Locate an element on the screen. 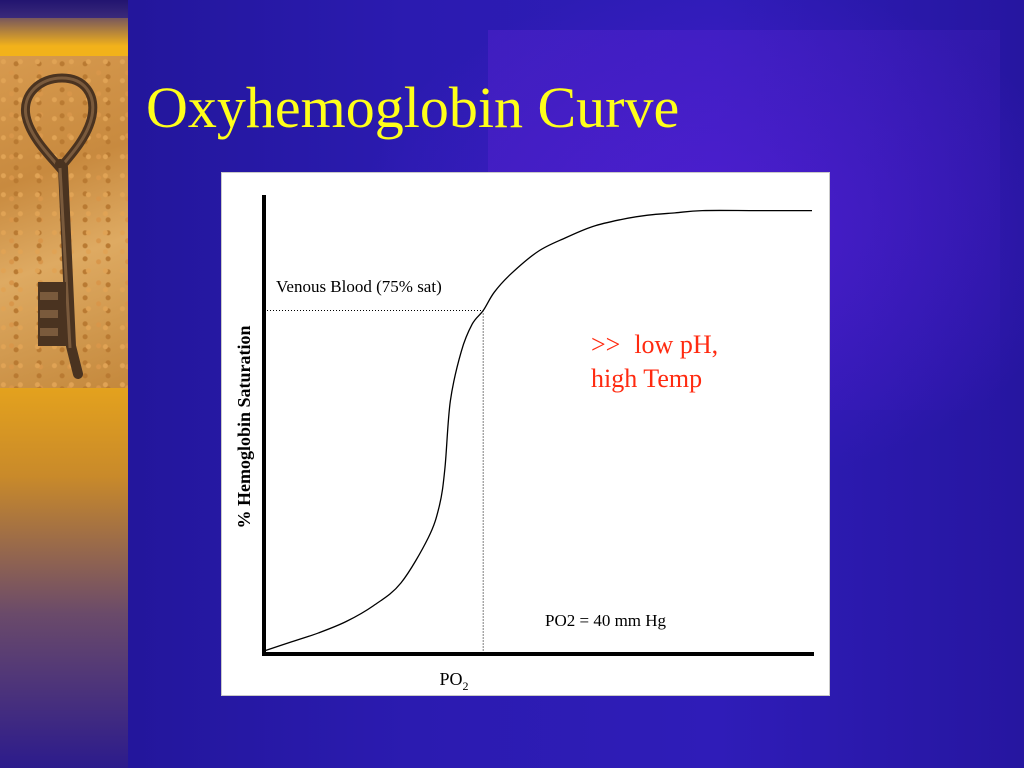 The image size is (1024, 768). annotation-line-1: >> low pH, is located at coordinates (654, 345).